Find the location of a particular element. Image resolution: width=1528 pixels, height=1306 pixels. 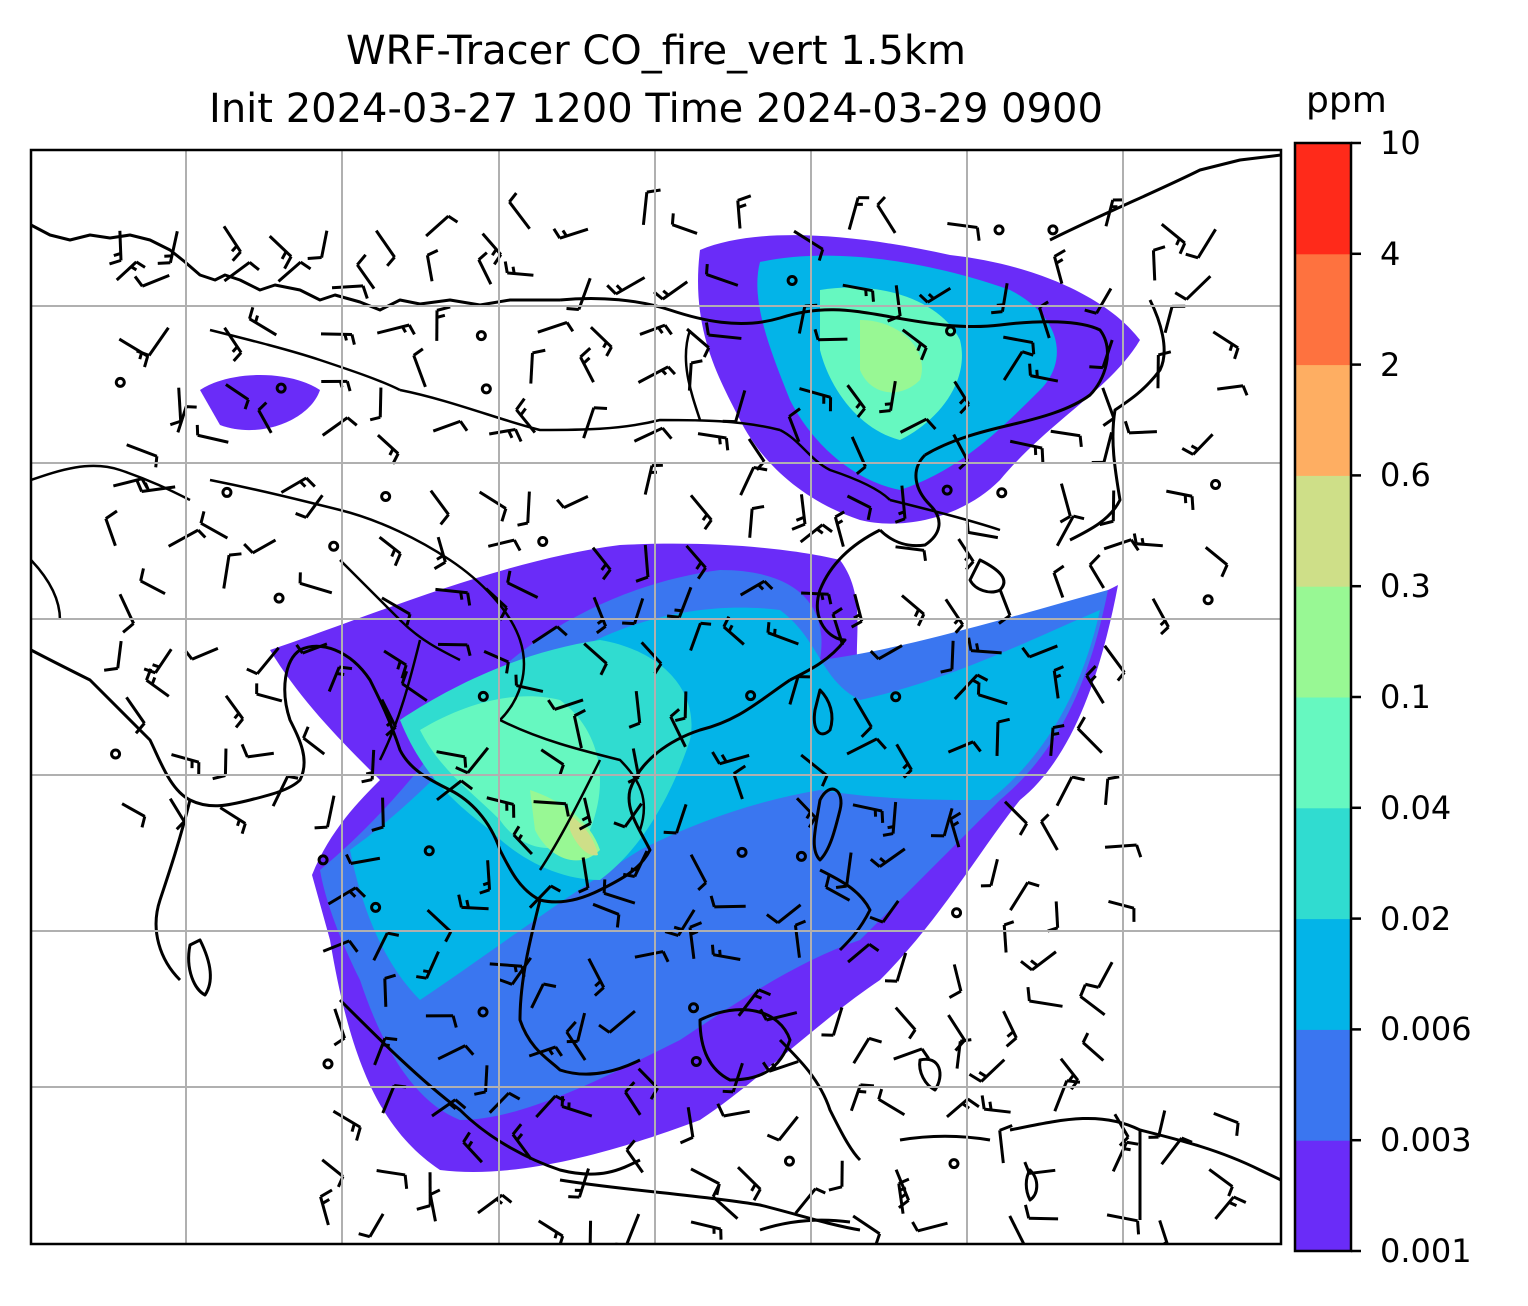

colorbar is located at coordinates (1327, 697).